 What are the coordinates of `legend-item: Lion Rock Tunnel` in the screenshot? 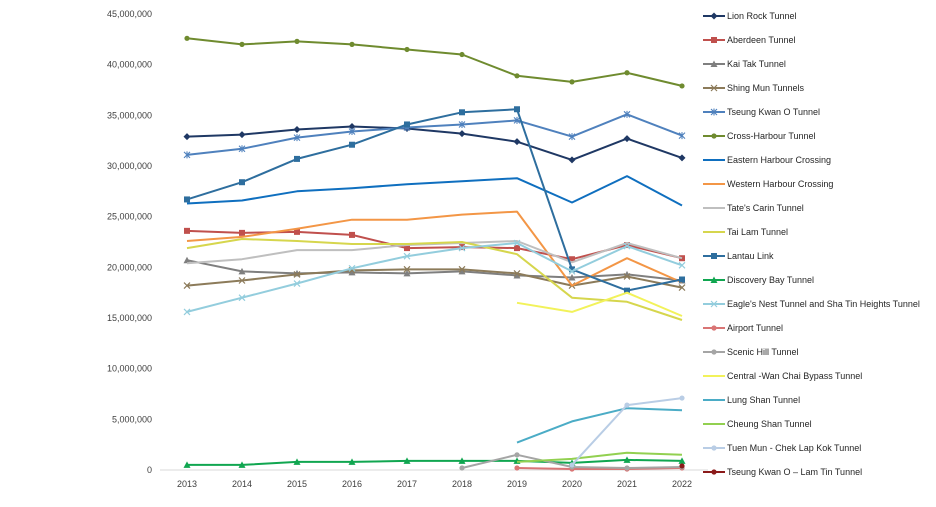 It's located at (818, 22).